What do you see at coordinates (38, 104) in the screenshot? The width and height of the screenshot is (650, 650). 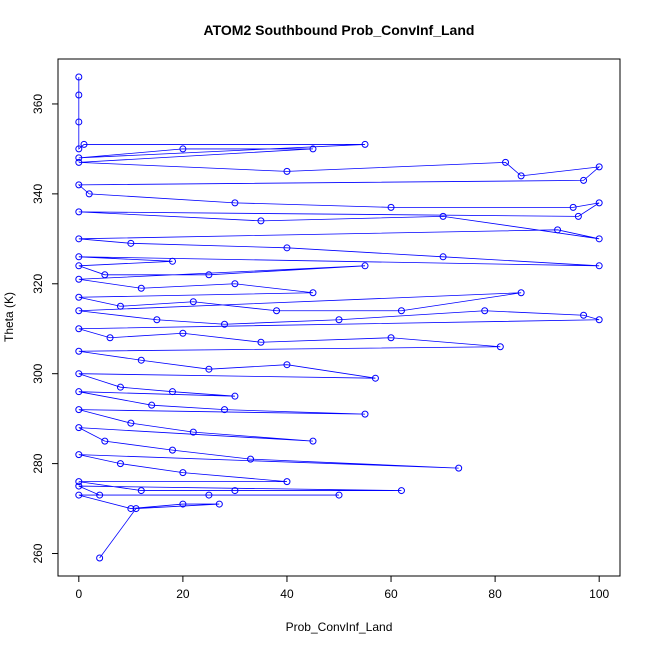 I see `y-tick-label: 360` at bounding box center [38, 104].